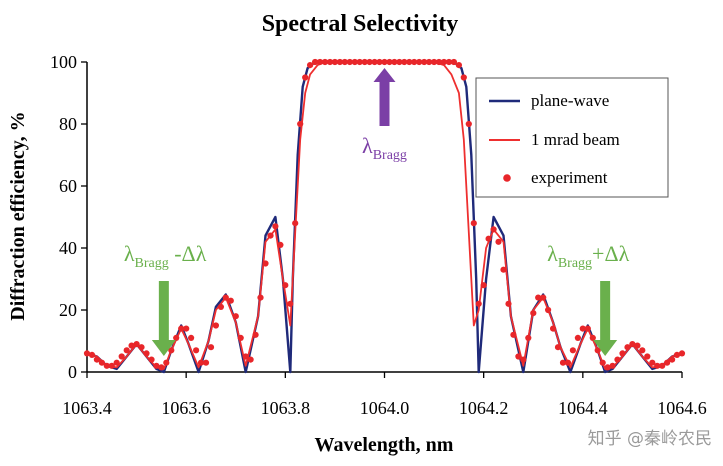 Image resolution: width=723 pixels, height=466 pixels. Describe the element at coordinates (588, 298) in the screenshot. I see `annotation-bragg-plus: λBragg+Δλ` at that location.